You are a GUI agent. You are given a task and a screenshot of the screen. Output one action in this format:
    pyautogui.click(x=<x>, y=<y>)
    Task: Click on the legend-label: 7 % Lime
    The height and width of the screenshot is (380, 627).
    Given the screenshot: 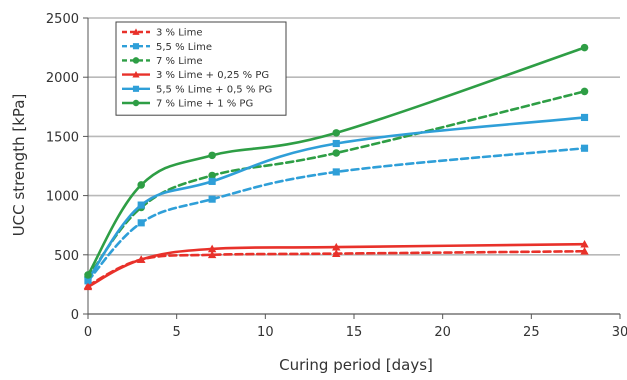 What is the action you would take?
    pyautogui.click(x=179, y=61)
    